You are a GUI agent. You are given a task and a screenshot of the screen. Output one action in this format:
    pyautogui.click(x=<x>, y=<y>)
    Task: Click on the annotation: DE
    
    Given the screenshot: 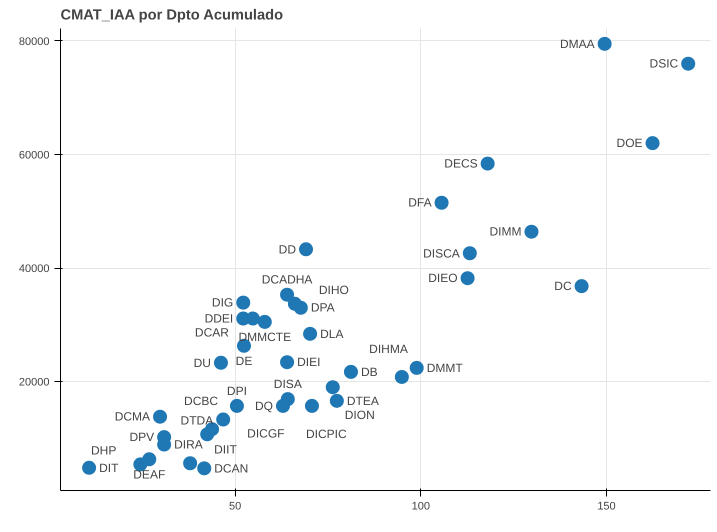 What is the action you would take?
    pyautogui.click(x=244, y=361)
    